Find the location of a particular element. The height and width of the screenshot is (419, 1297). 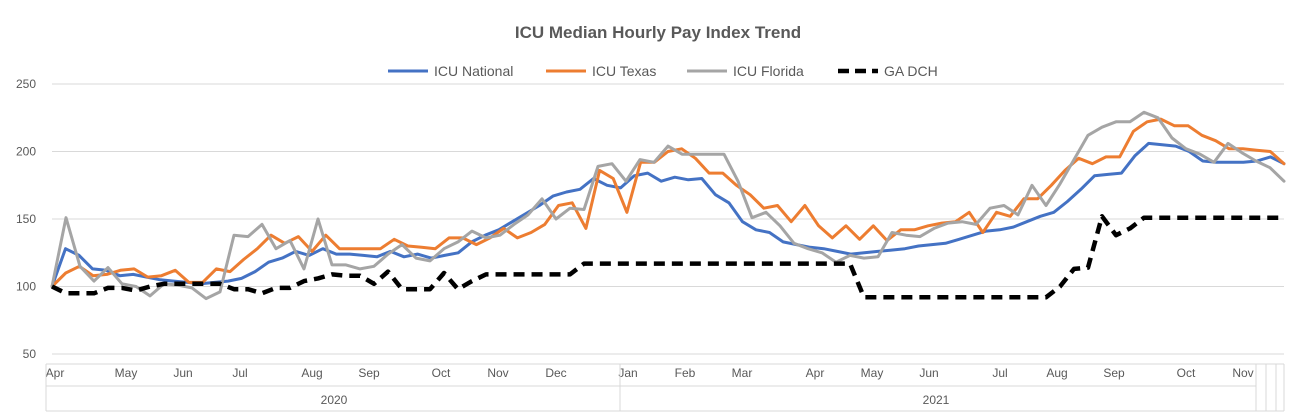

x-tick-label: Jan is located at coordinates (627, 373).